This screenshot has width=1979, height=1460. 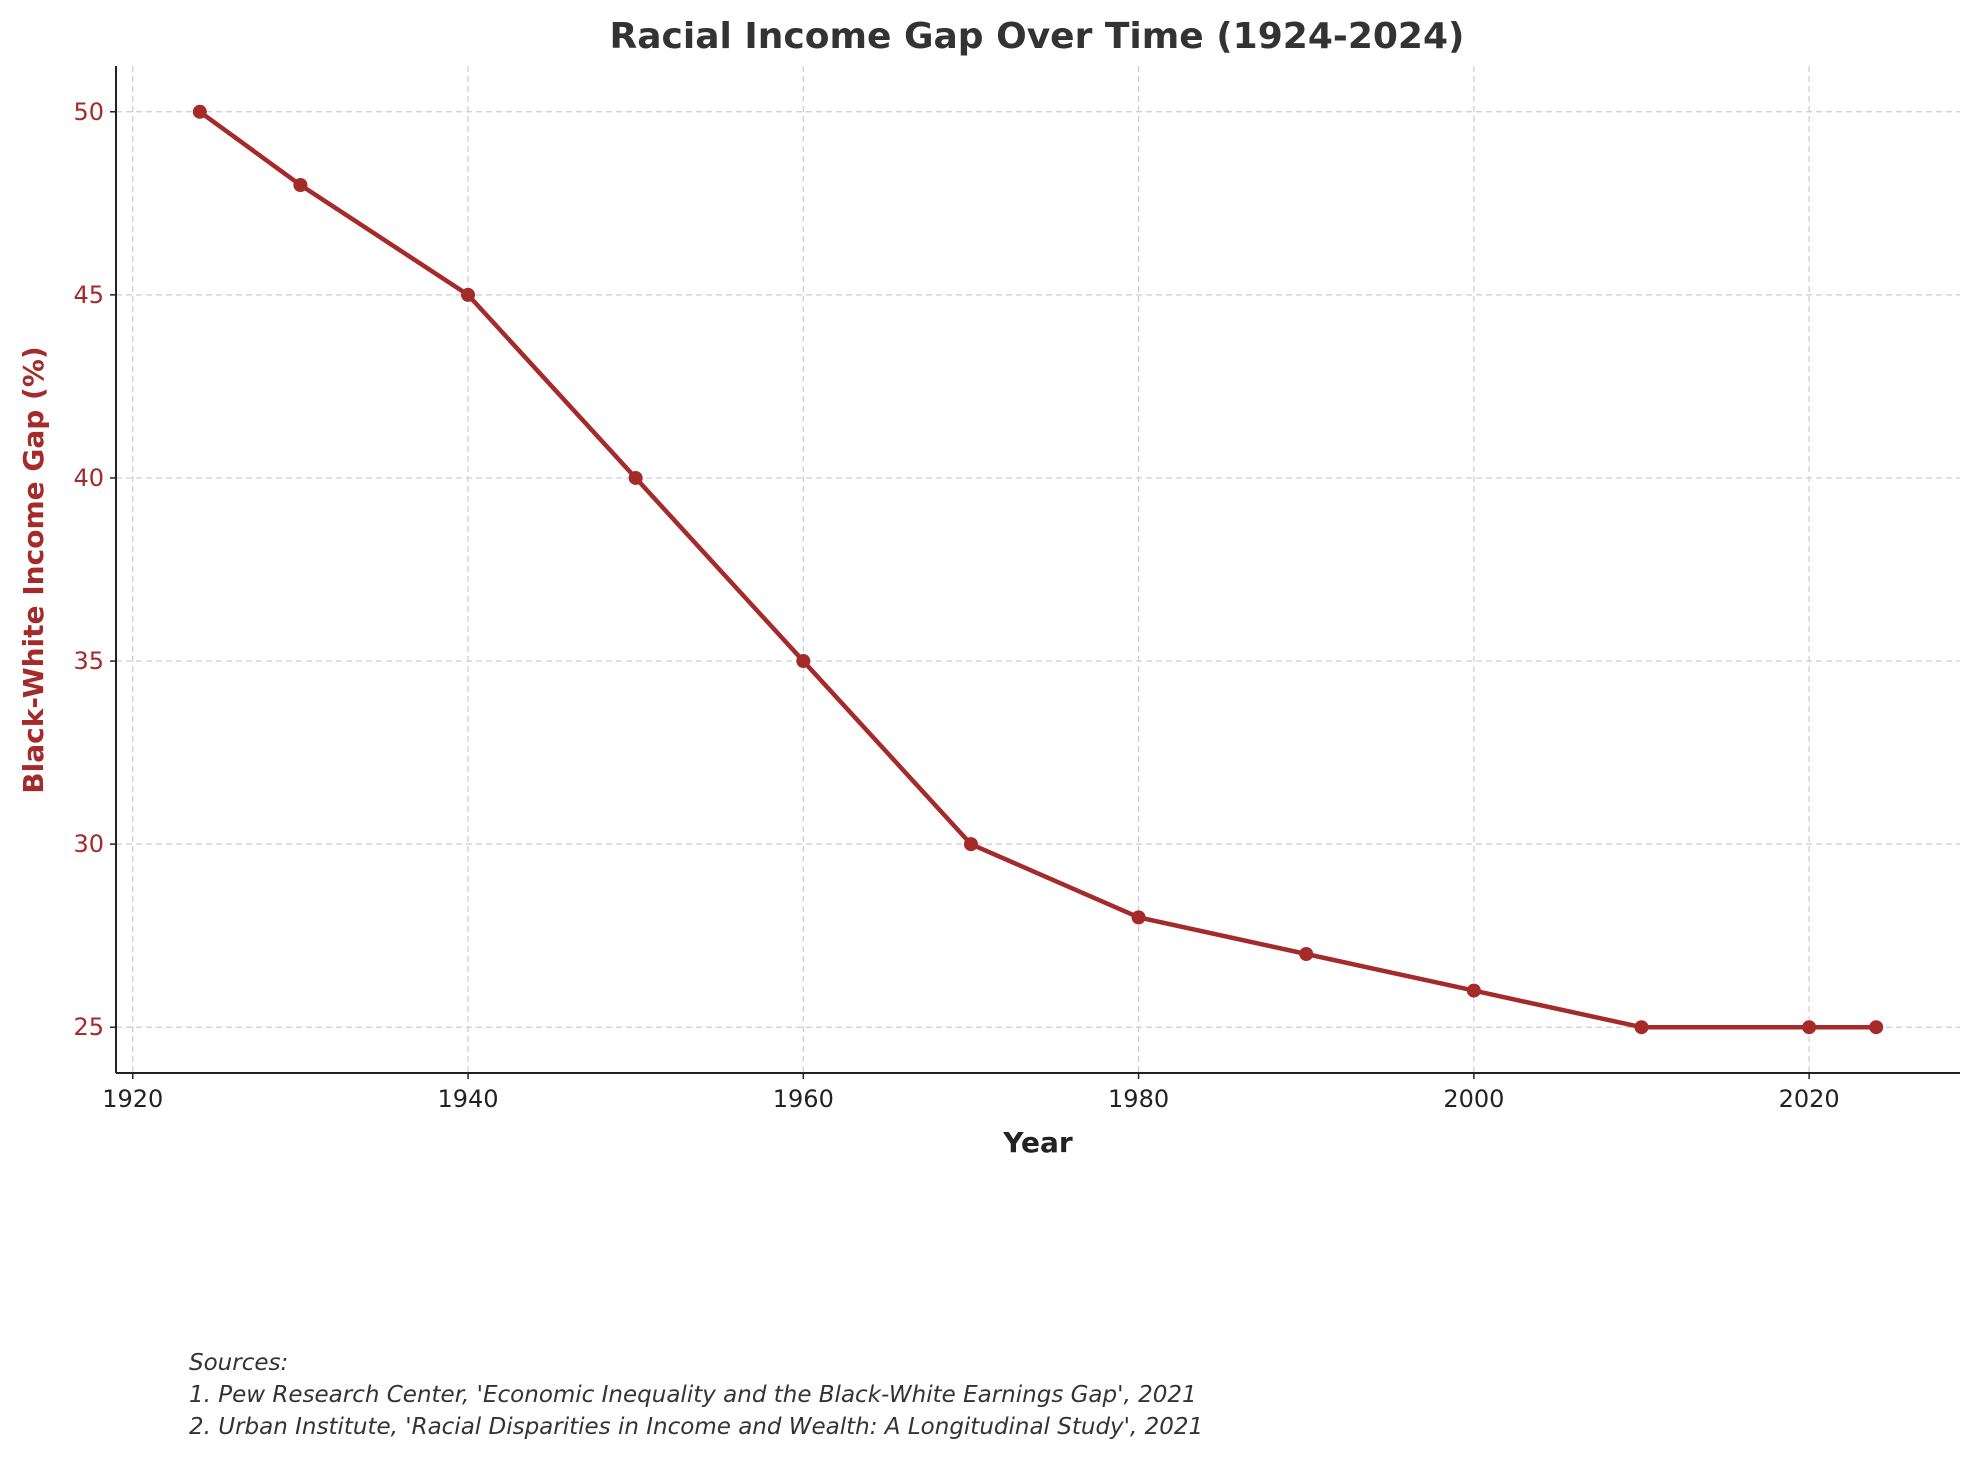 I want to click on y-axis-label: Black-White Income Gap (%), so click(x=33, y=569).